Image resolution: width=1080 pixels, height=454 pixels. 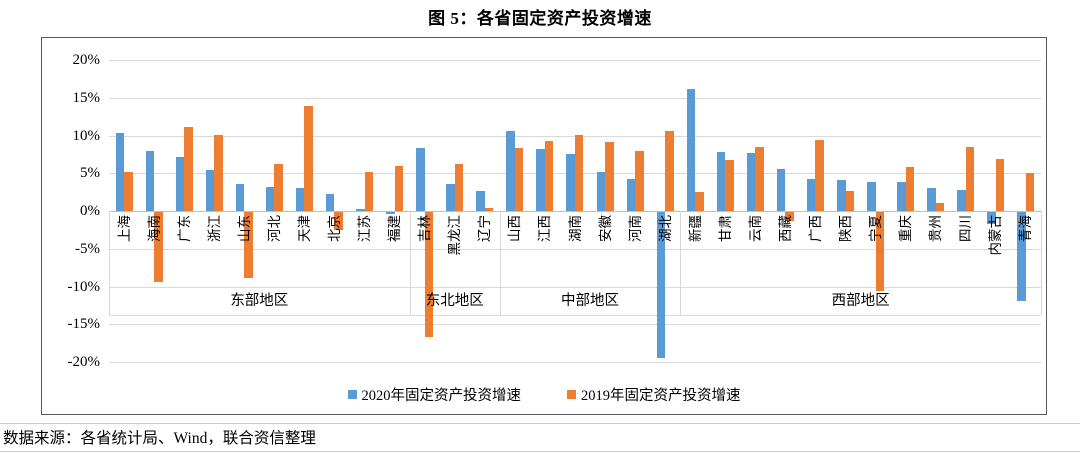 I want to click on province-label: 广西, so click(x=816, y=228).